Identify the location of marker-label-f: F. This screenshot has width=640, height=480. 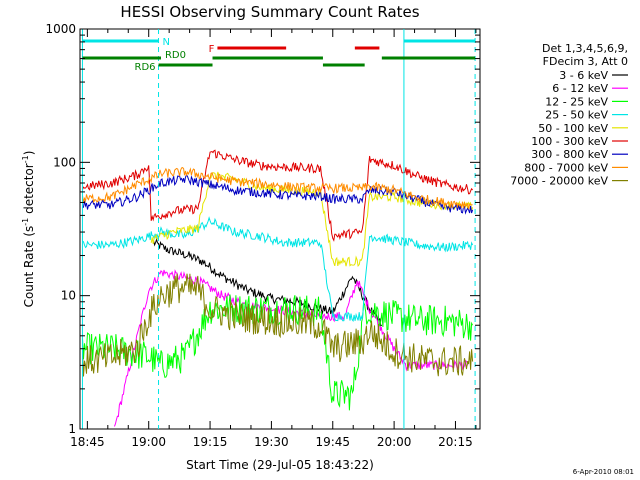
(212, 49).